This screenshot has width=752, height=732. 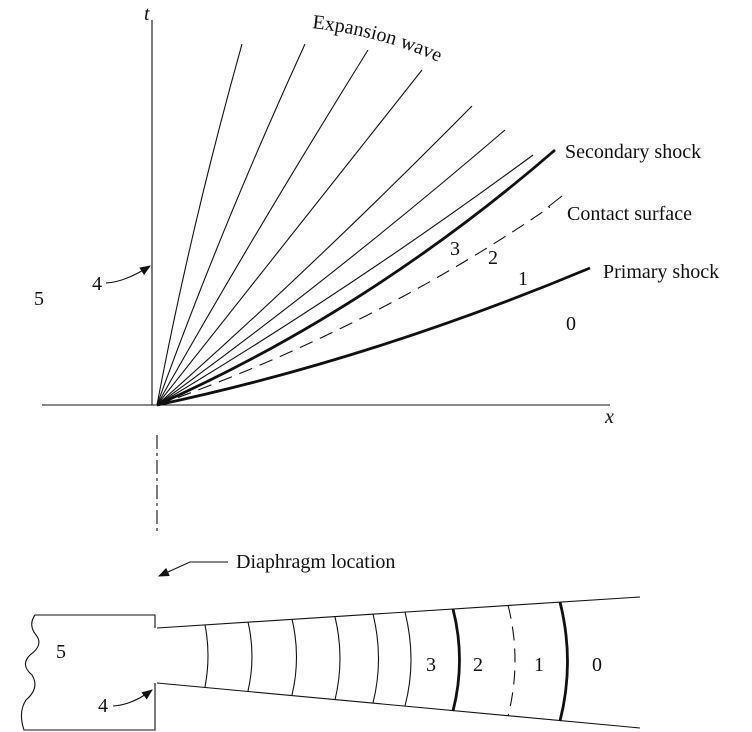 I want to click on secondary-label: Secondary shock, so click(x=633, y=152).